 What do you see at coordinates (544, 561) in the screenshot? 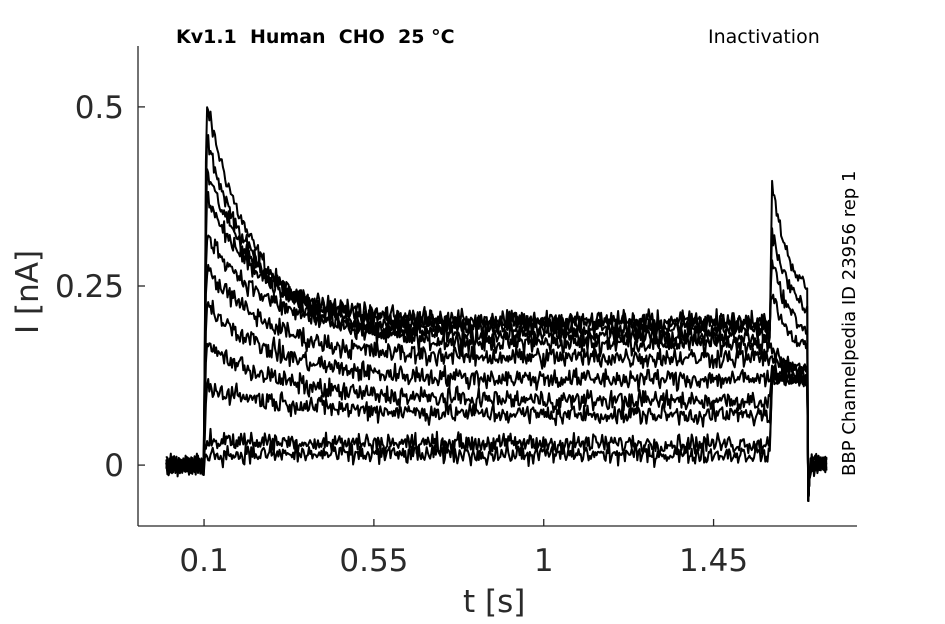
I see `x-tick-label: 1` at bounding box center [544, 561].